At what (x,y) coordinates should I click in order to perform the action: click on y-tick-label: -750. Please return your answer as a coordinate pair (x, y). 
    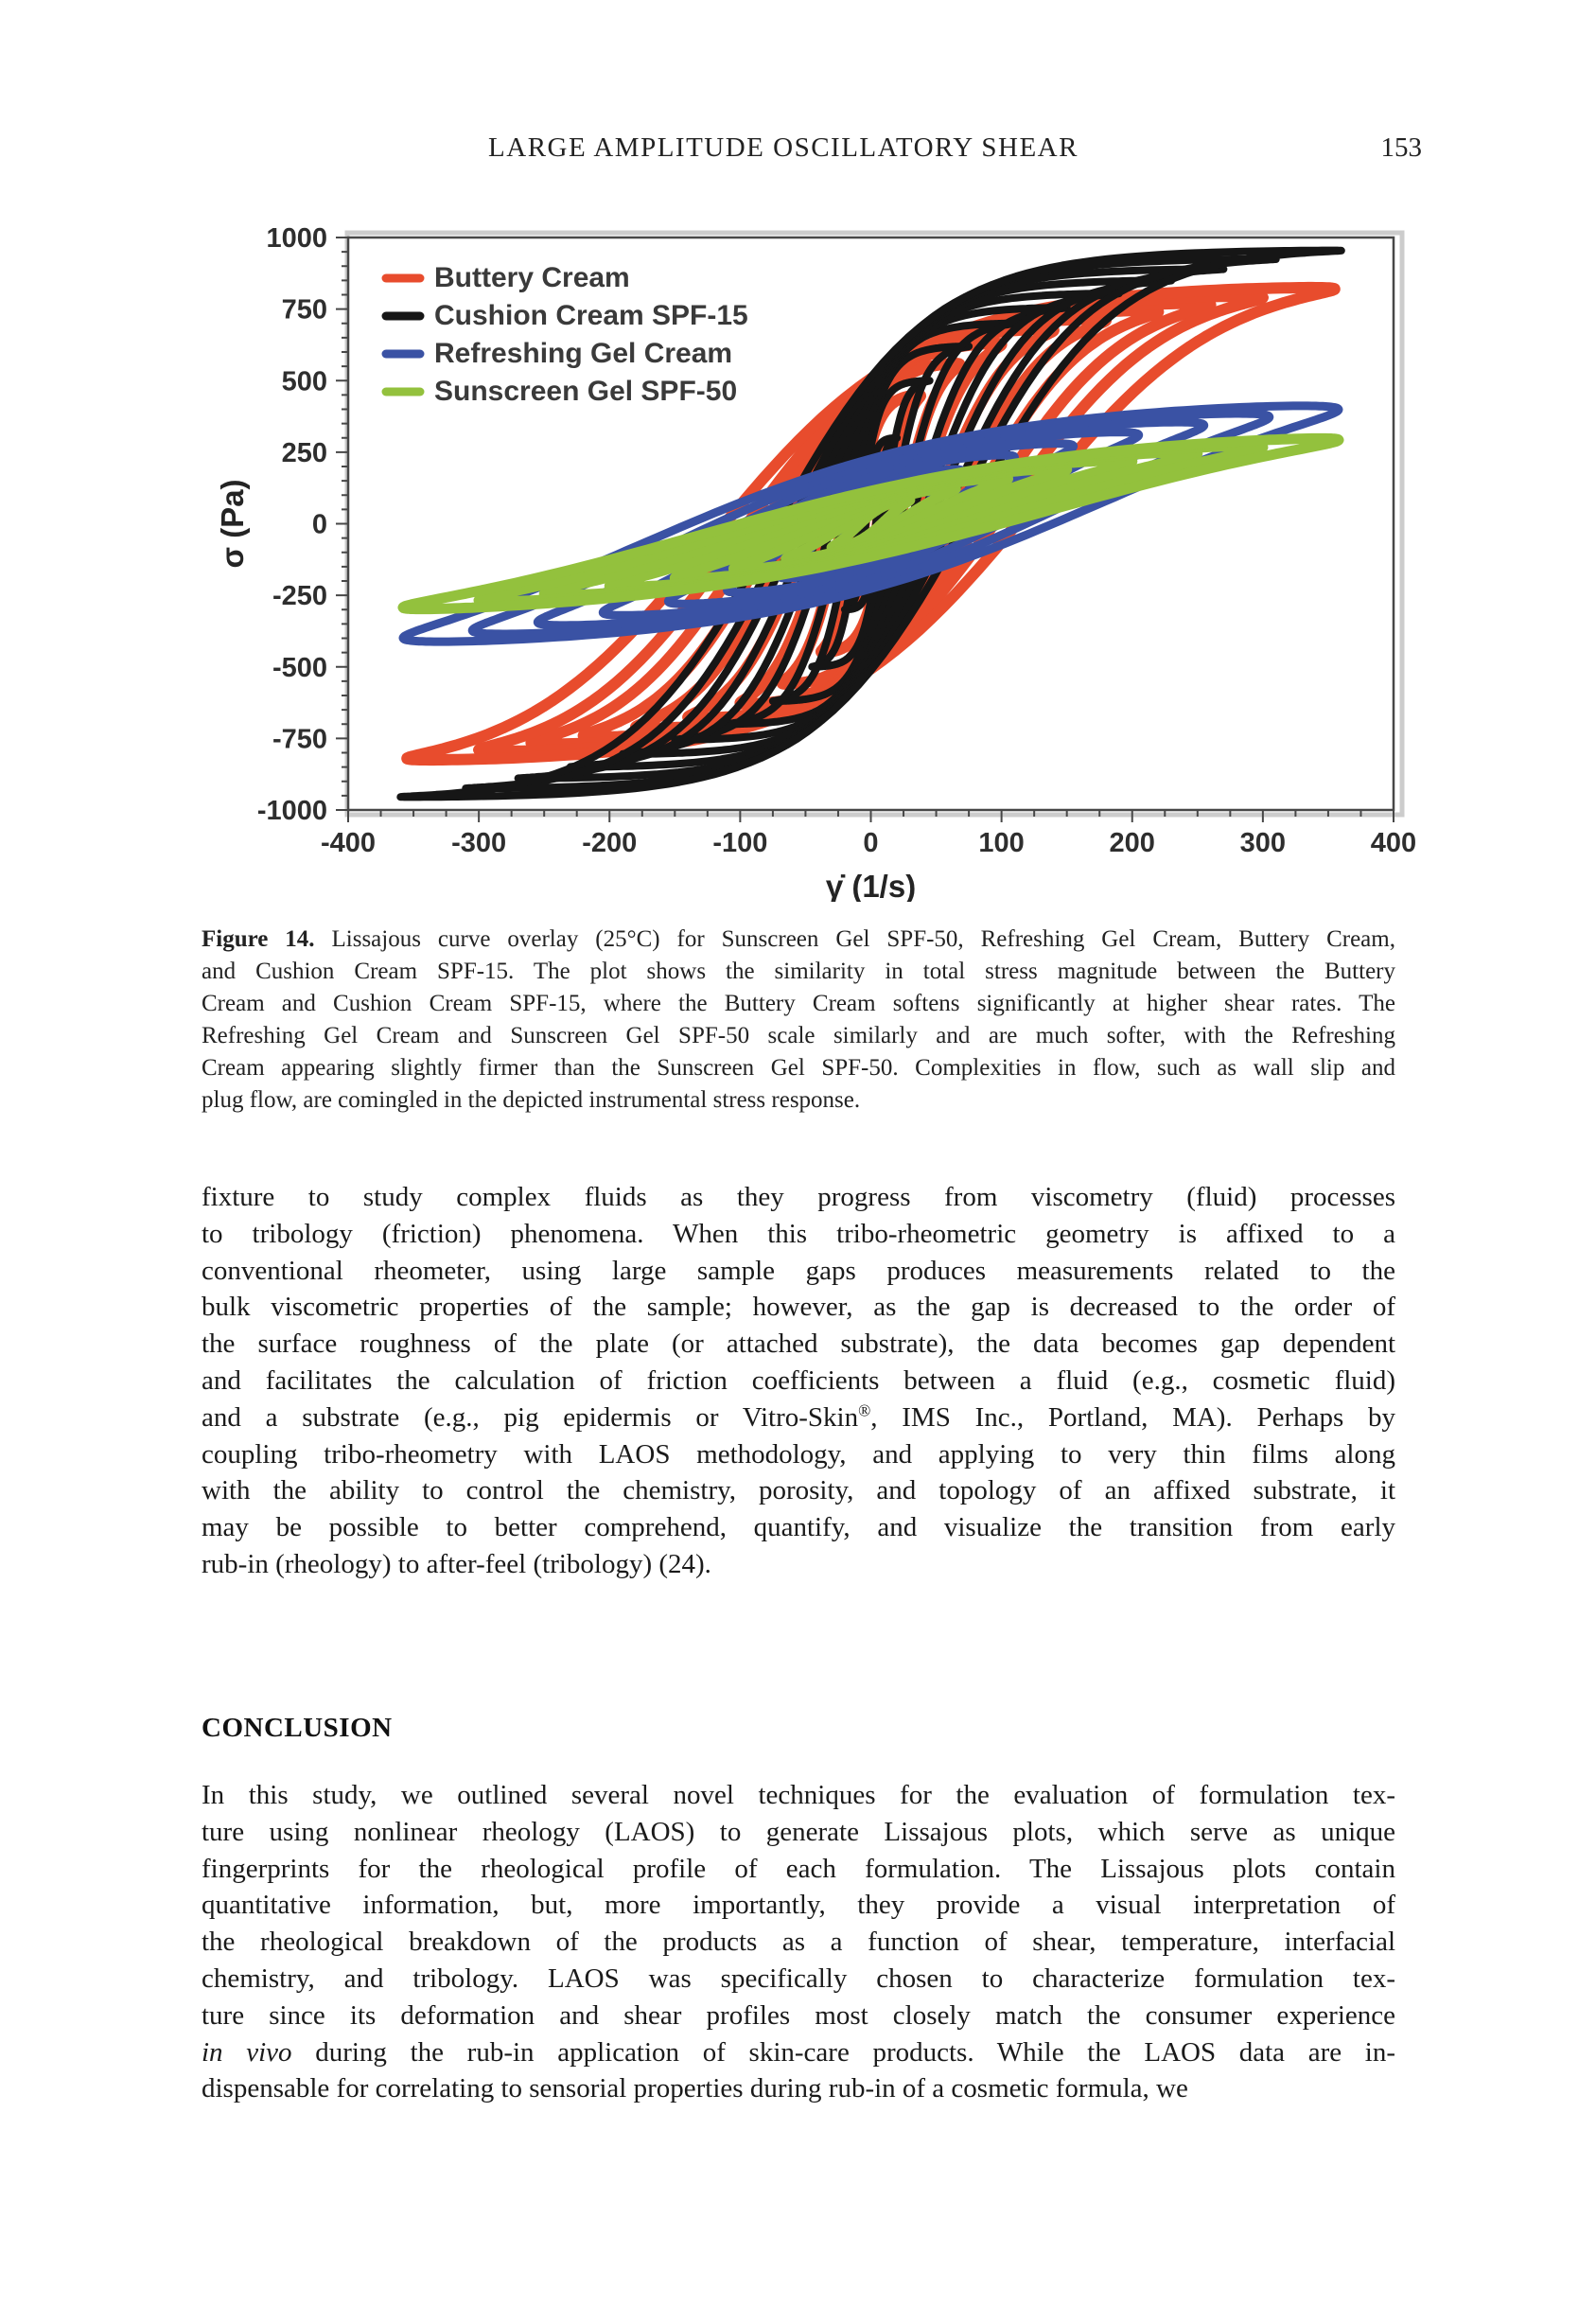
    Looking at the image, I should click on (299, 739).